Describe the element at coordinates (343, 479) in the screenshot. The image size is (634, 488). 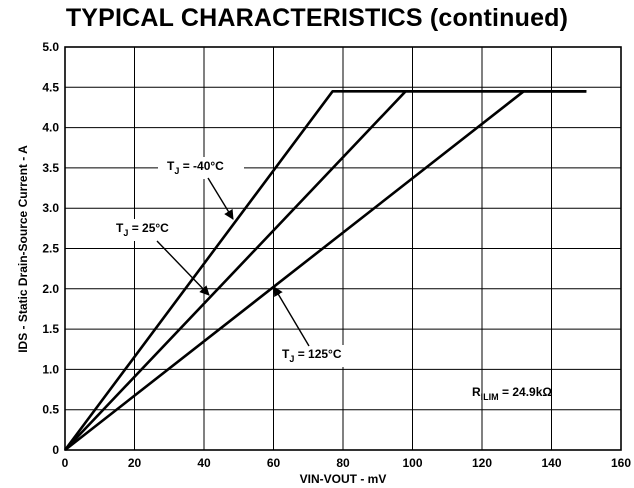
I see `x-axis-label: VIN-VOUT - mV` at that location.